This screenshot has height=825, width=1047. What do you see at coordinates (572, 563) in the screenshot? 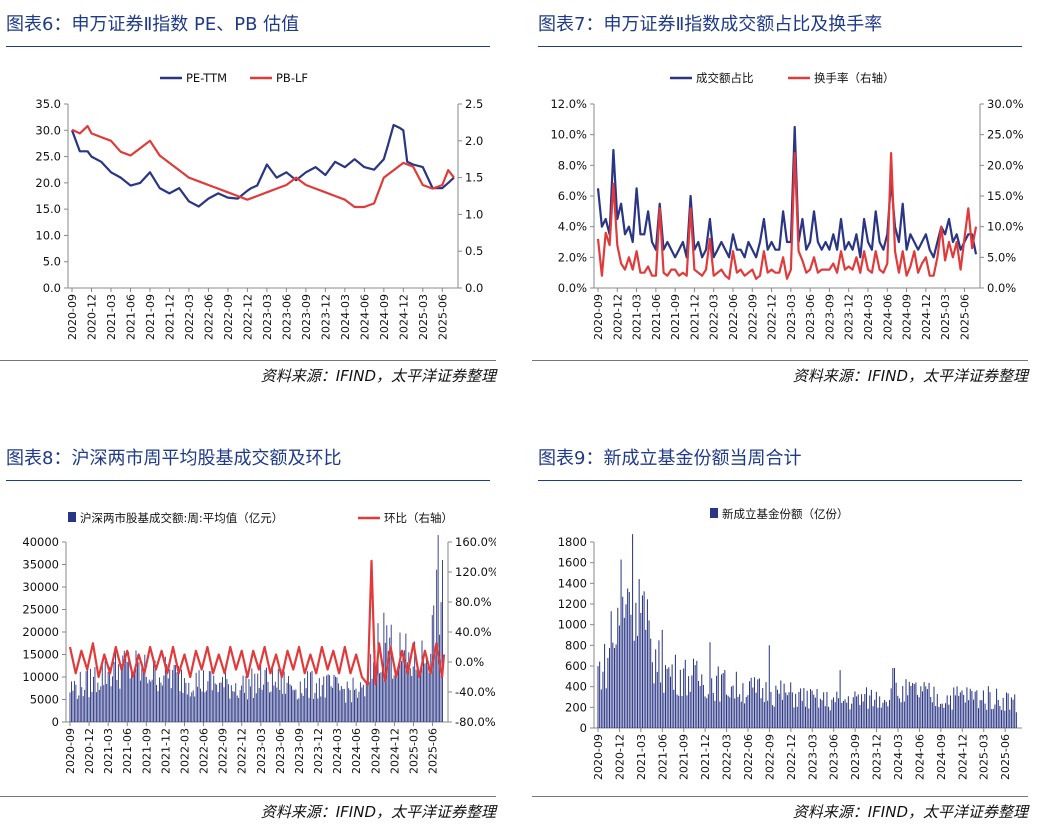
I see `y-tick-label: 1600` at bounding box center [572, 563].